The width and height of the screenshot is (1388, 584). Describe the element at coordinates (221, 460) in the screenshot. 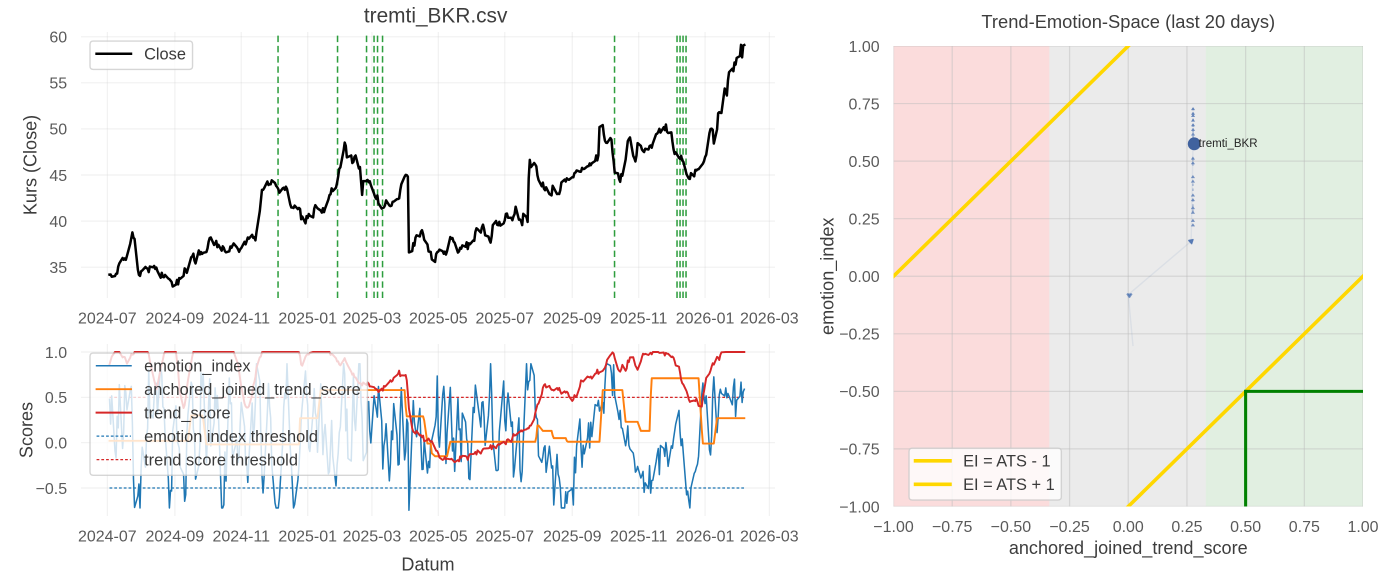

I see `svg-text: trend score threshold` at that location.